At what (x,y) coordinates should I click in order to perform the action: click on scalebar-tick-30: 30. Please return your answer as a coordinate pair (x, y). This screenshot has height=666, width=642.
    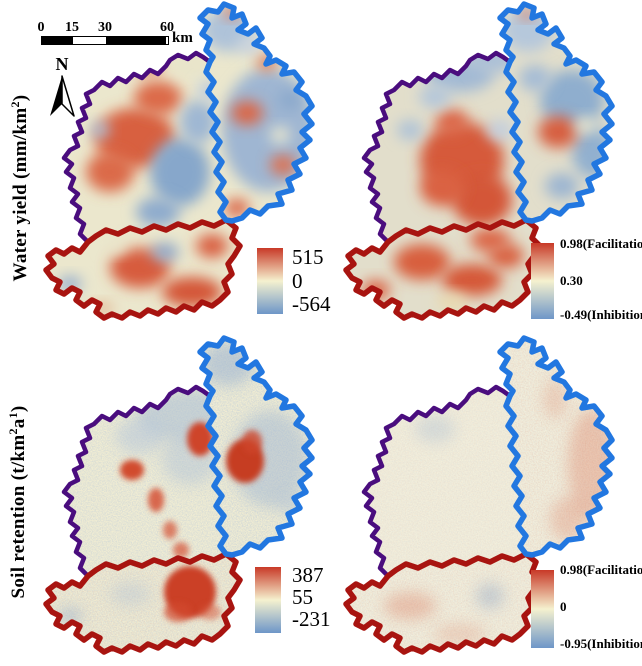
    Looking at the image, I should click on (105, 27).